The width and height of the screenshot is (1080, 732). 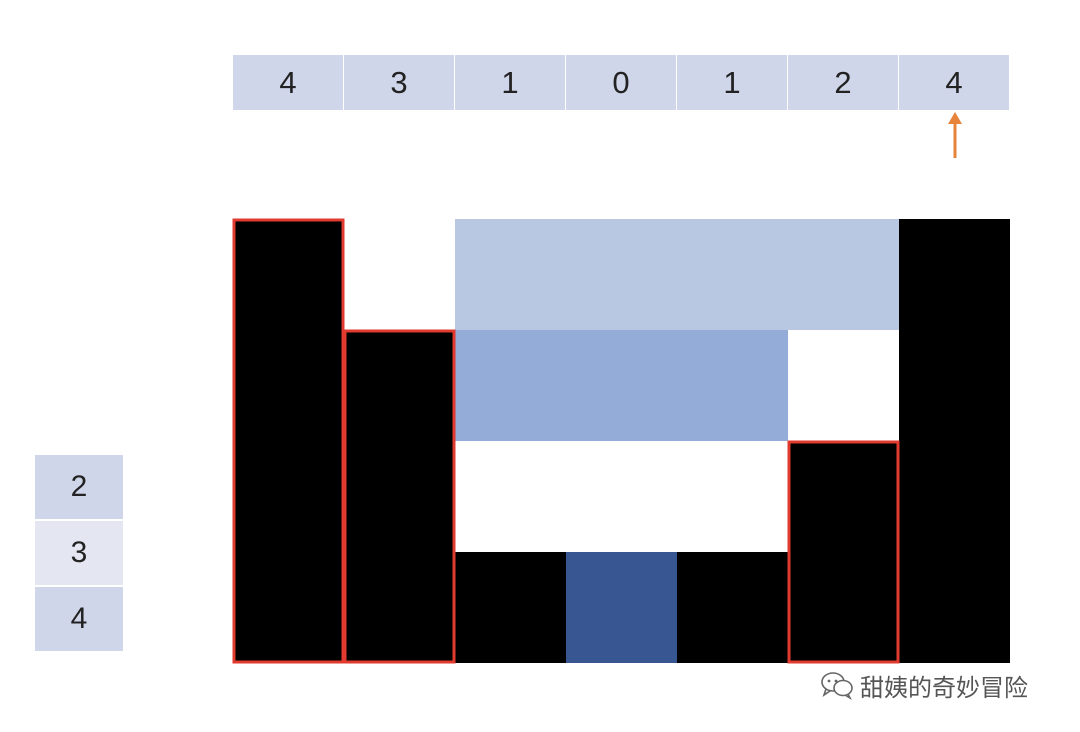 I want to click on array-cell: 3, so click(x=399, y=82).